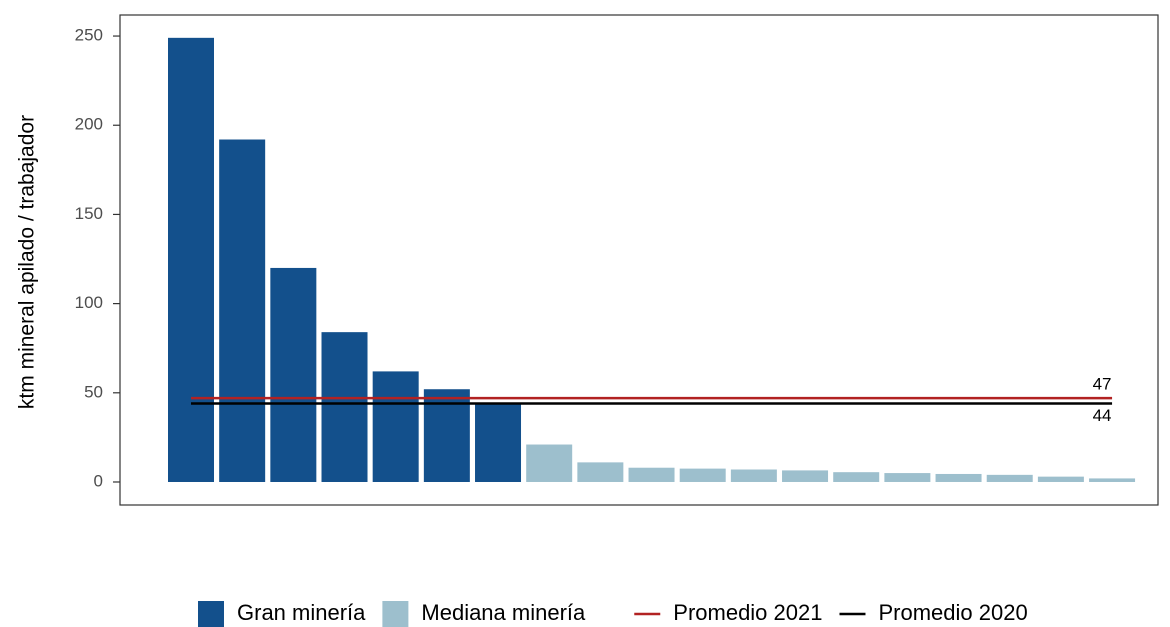 The image size is (1170, 627). What do you see at coordinates (89, 124) in the screenshot?
I see `y-tick-label: 200` at bounding box center [89, 124].